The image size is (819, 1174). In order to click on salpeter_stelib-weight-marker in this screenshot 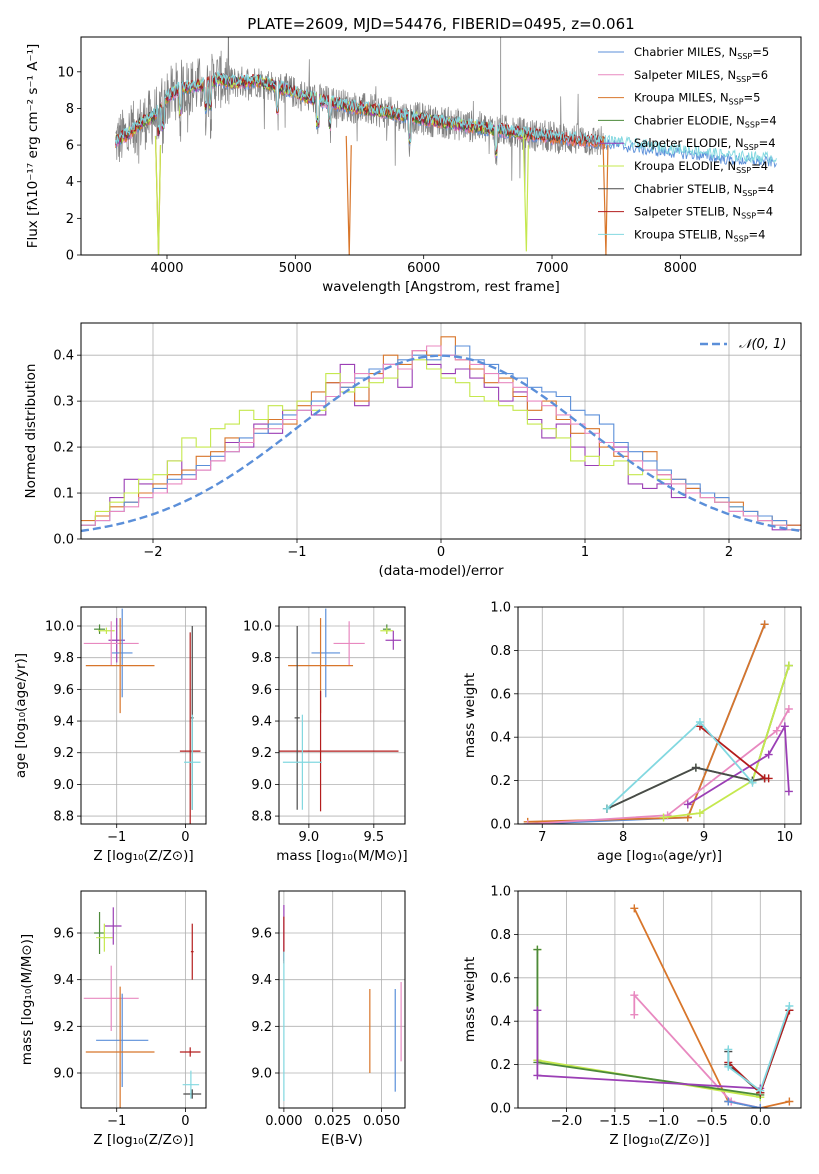, I will do `click(768, 778)`.